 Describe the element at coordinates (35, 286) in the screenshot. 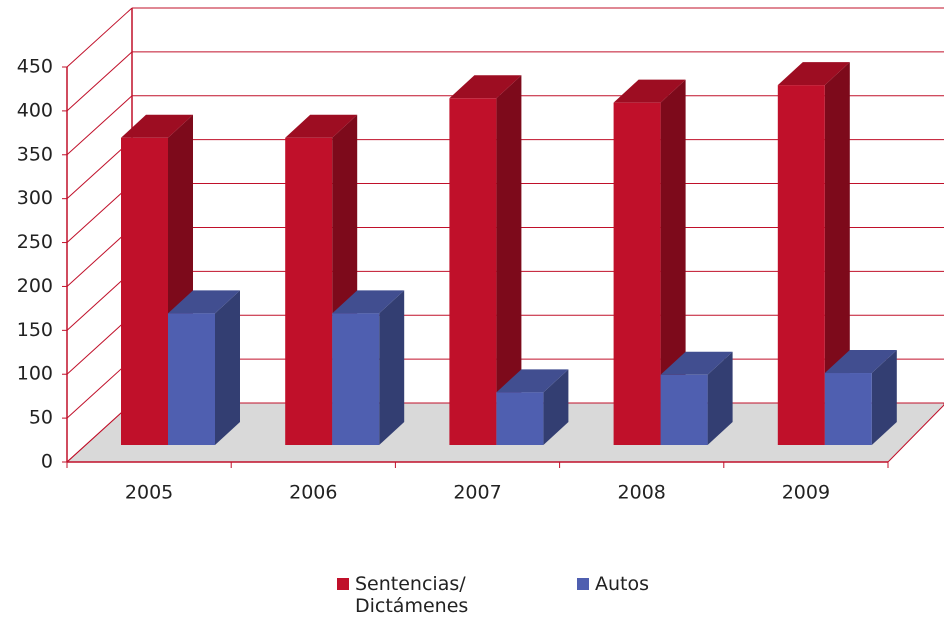

I see `y-tick-label: 200` at that location.